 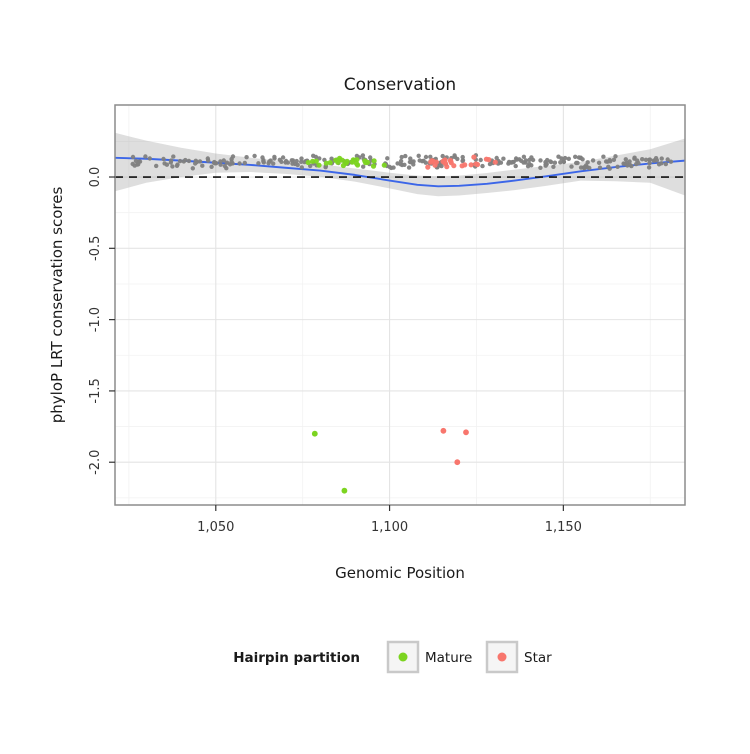 I want to click on y-tick-label: -1.0, so click(x=95, y=319).